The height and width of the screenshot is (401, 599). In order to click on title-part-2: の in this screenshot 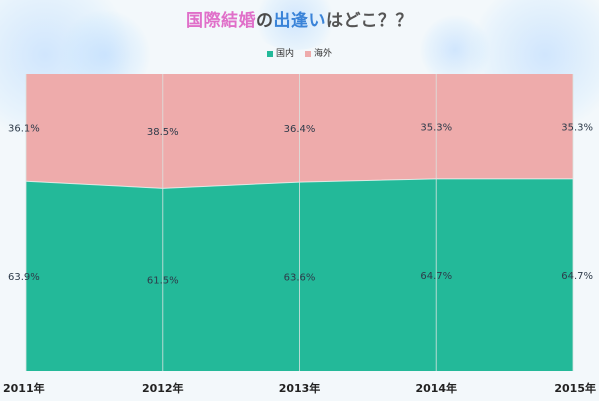, I will do `click(265, 21)`.